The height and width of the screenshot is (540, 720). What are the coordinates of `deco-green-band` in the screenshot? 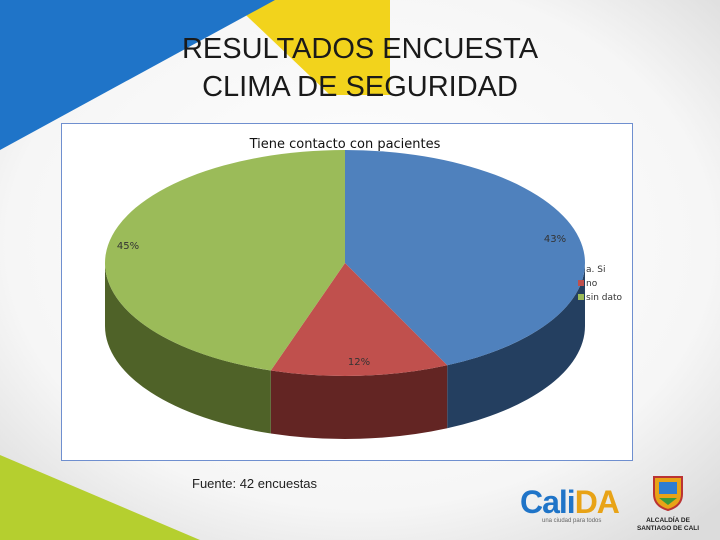 It's located at (100, 497).